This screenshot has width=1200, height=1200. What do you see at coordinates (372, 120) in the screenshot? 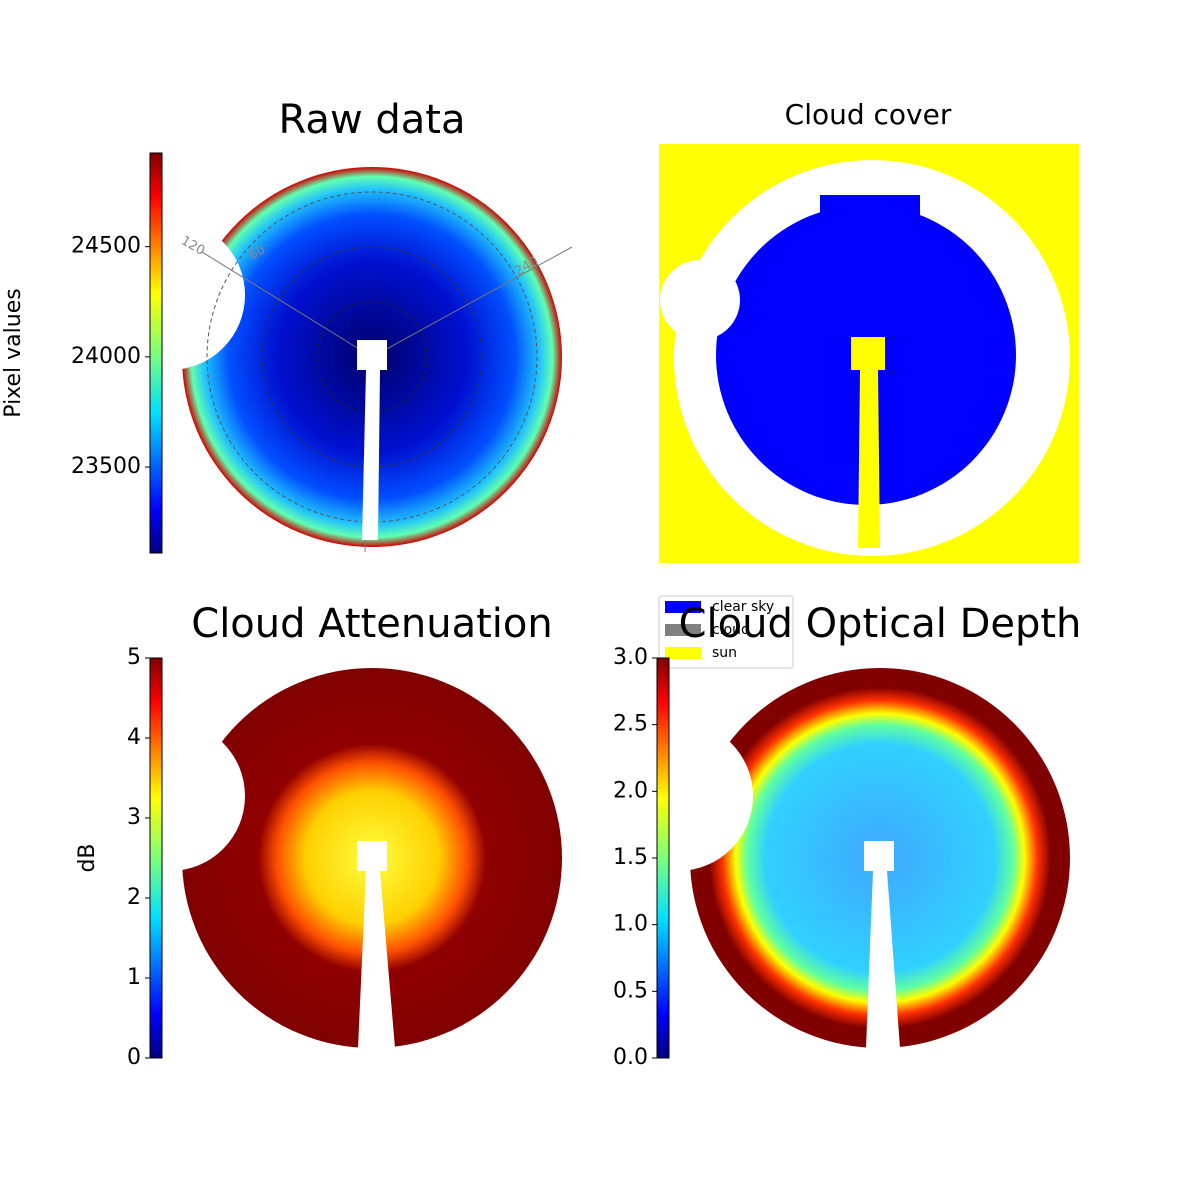
I see `title: Raw data` at bounding box center [372, 120].